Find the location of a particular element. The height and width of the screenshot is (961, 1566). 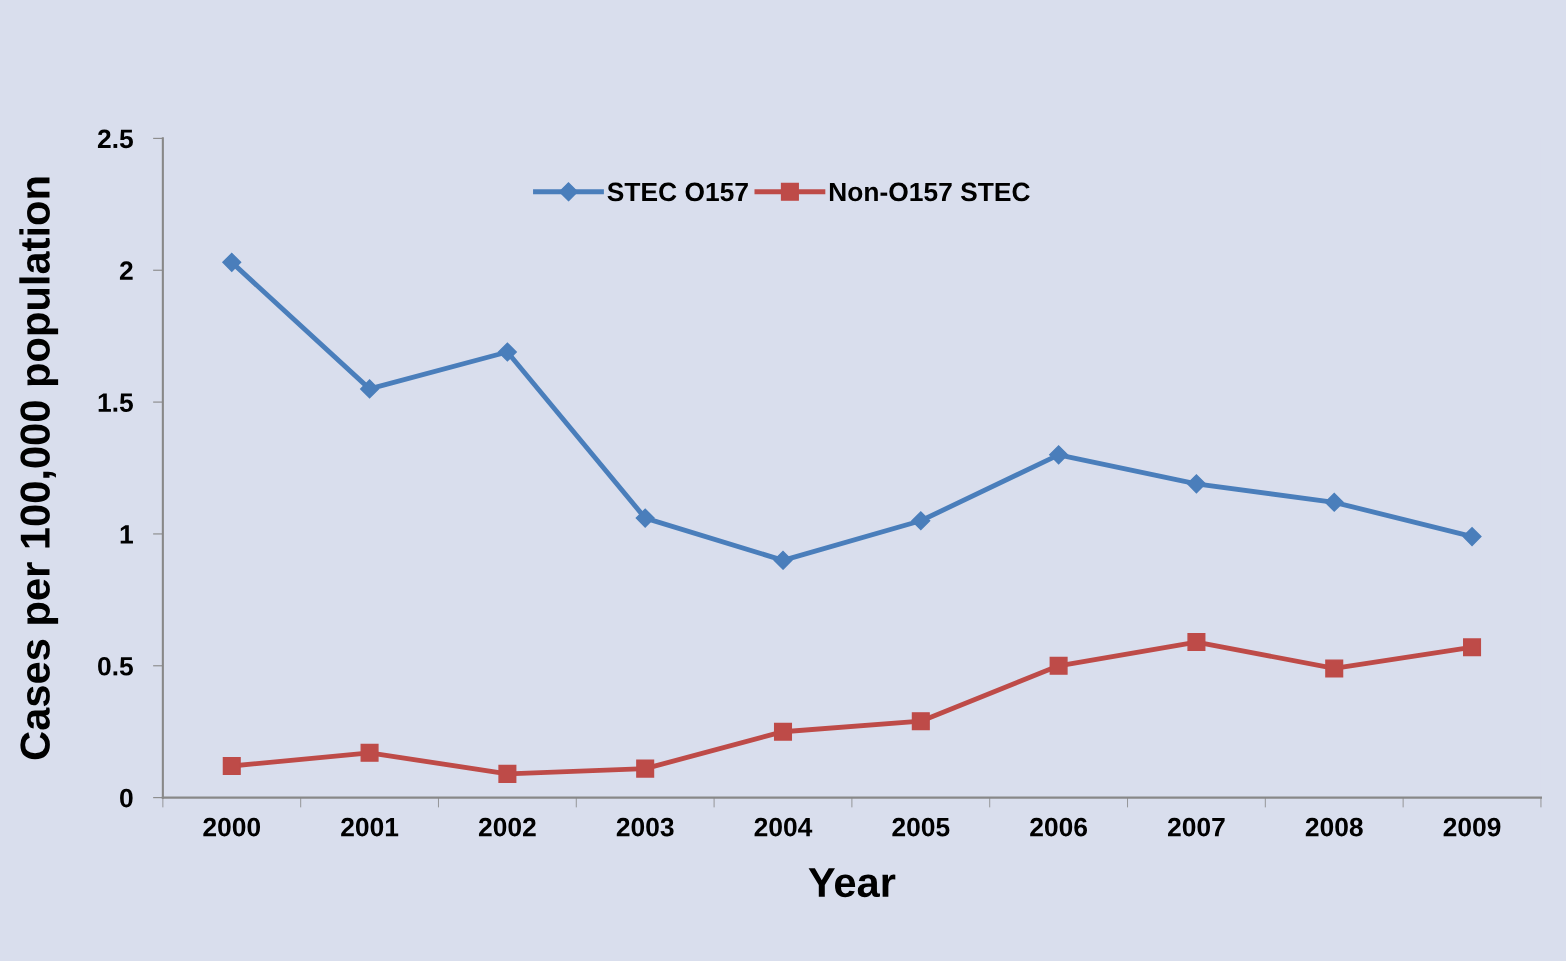

x-tick-label: 2005 is located at coordinates (921, 827).